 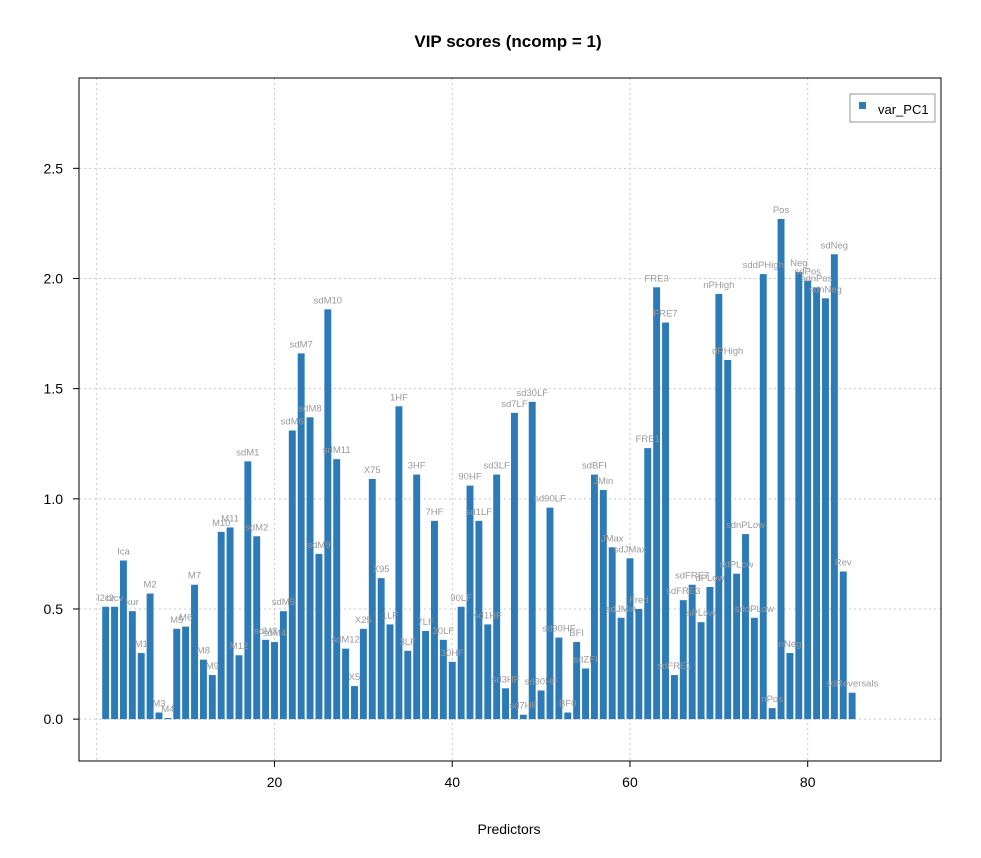 I want to click on bar-label-78: nNeg, so click(x=790, y=644).